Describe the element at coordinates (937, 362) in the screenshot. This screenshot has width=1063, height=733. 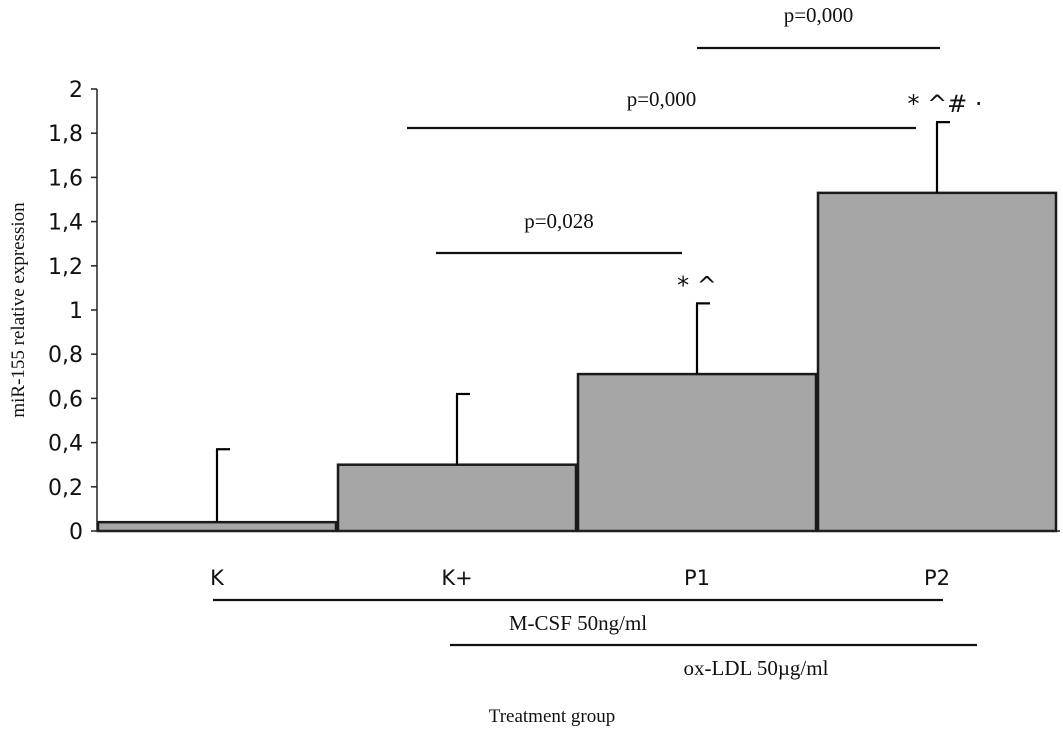
I see `bar-p2` at that location.